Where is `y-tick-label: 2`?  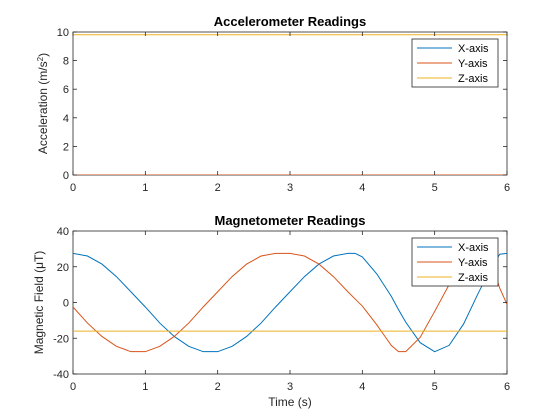 y-tick-label: 2 is located at coordinates (66, 147).